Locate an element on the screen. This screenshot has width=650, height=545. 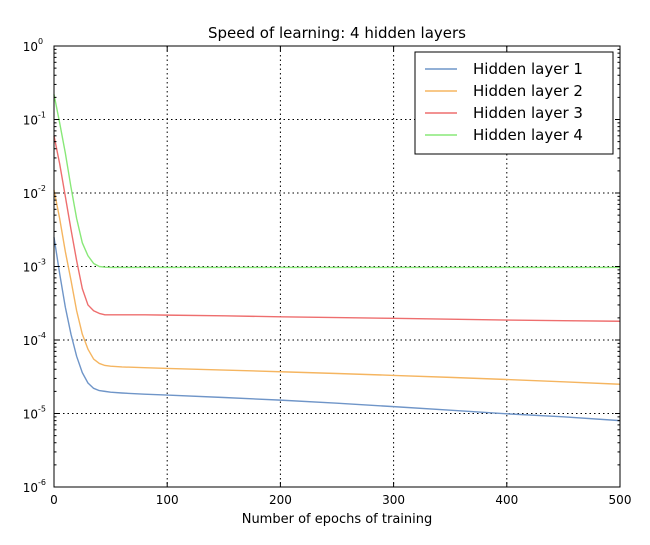
y-tick-label: 10 -4 is located at coordinates (34, 339).